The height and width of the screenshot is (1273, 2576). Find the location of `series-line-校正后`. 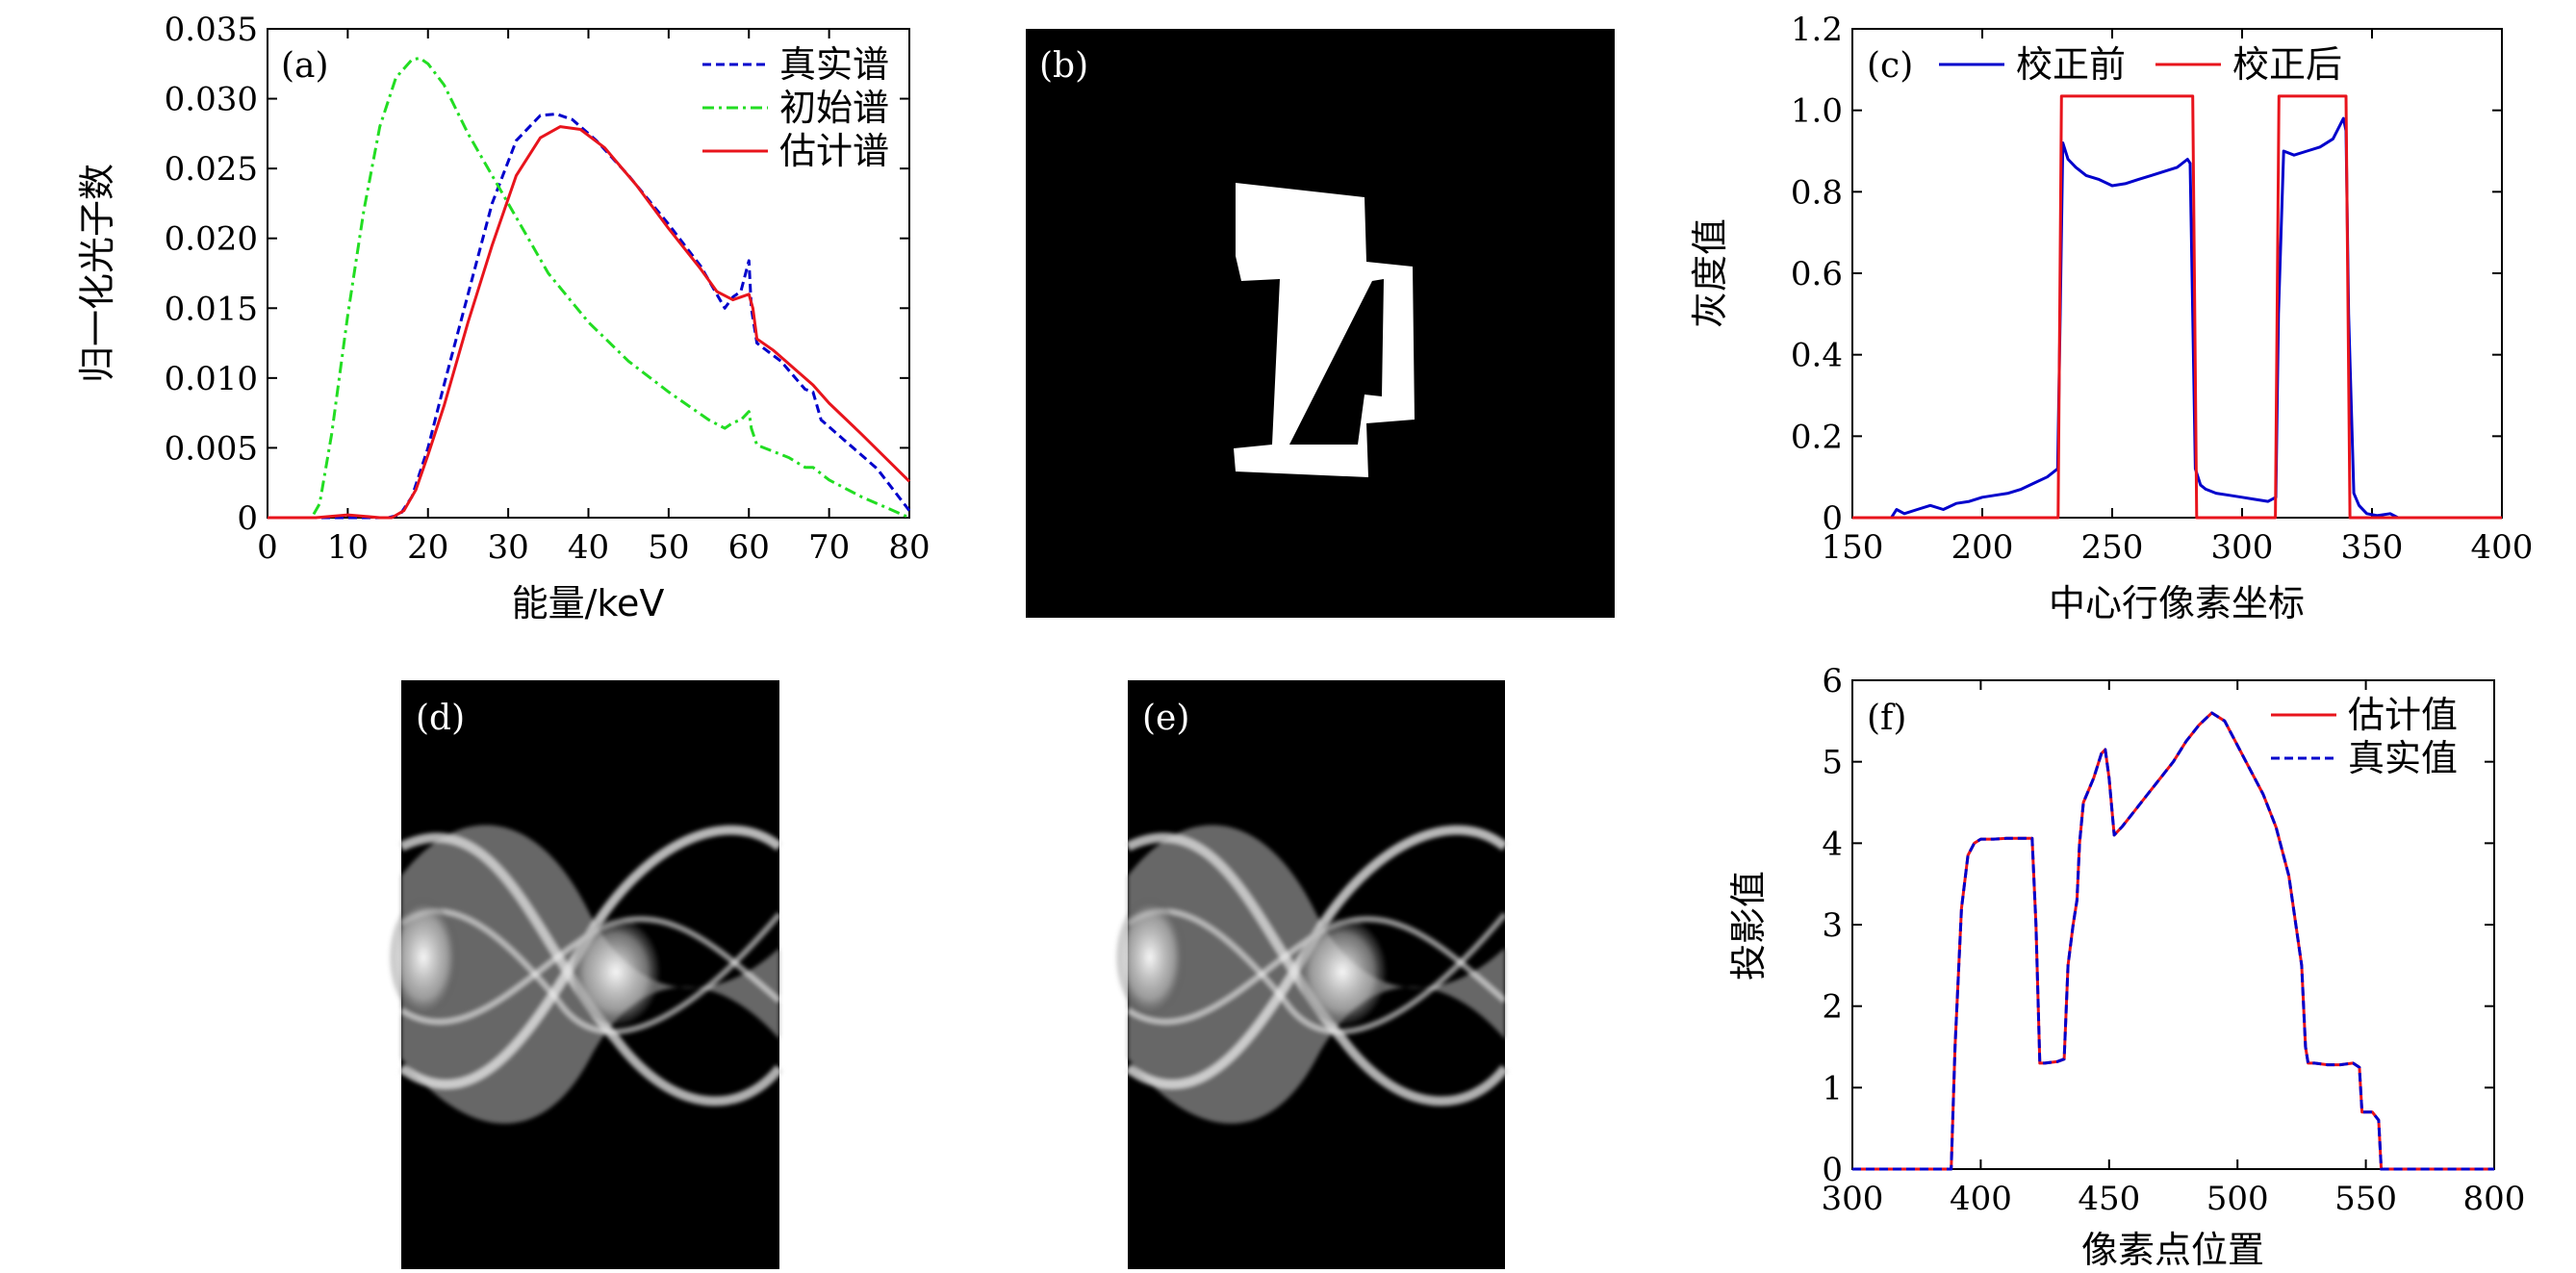

series-line-校正后 is located at coordinates (2177, 307).